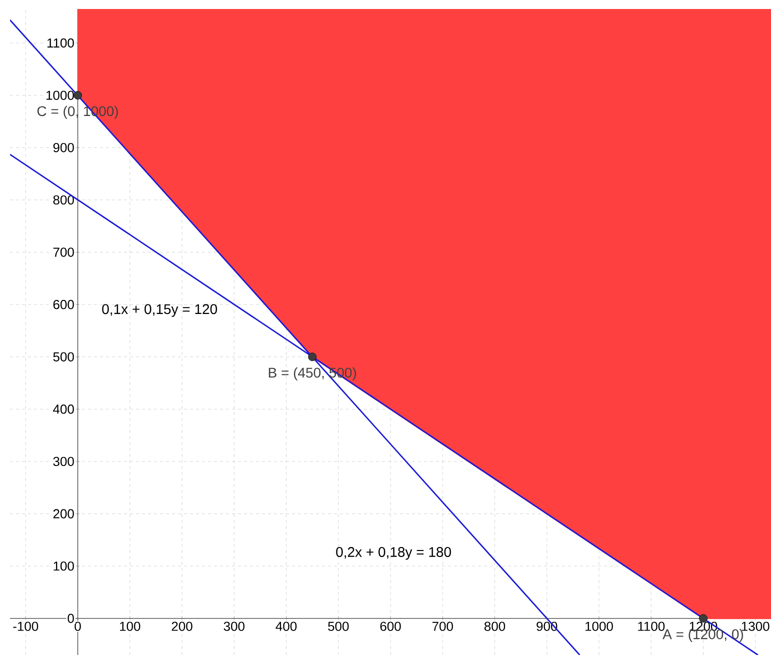  Describe the element at coordinates (442, 626) in the screenshot. I see `x-tick-label: 700` at that location.